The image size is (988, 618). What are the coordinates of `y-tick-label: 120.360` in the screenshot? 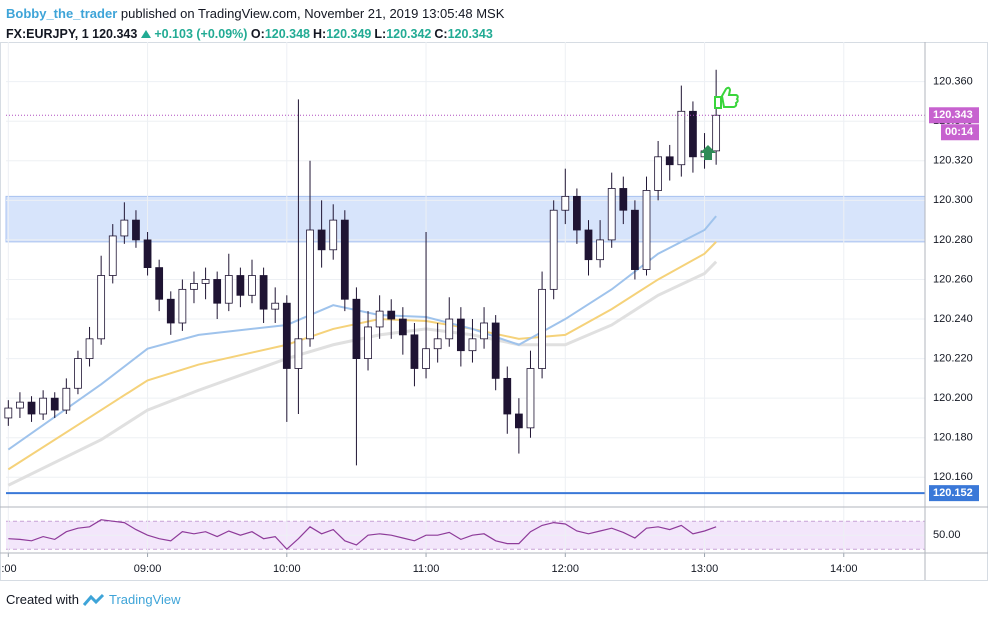 It's located at (953, 82).